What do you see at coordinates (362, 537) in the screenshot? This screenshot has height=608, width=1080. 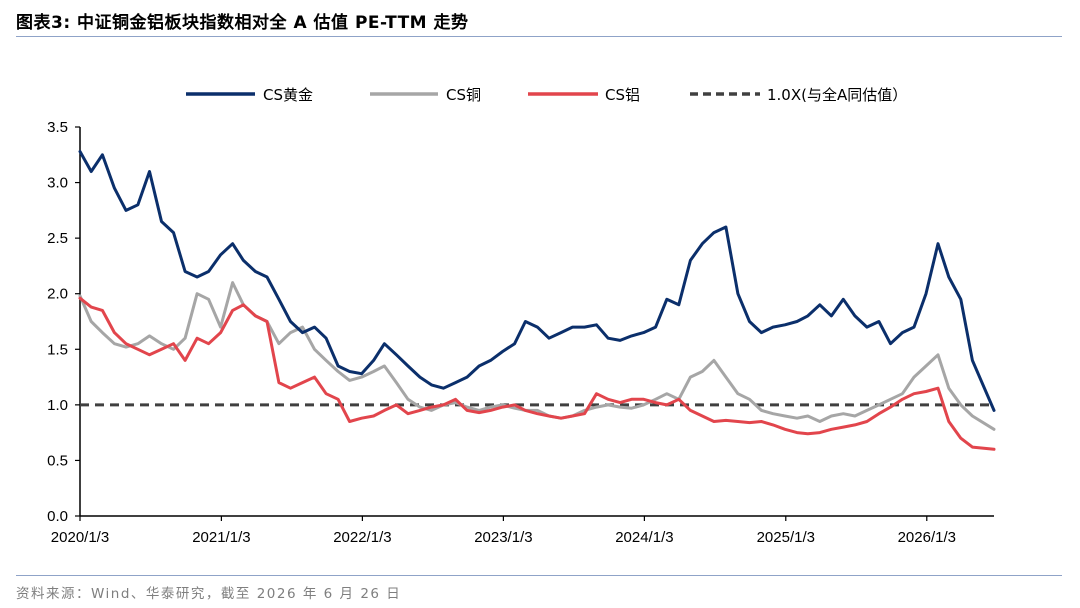 I see `x-tick-label: 2022/1/3` at bounding box center [362, 537].